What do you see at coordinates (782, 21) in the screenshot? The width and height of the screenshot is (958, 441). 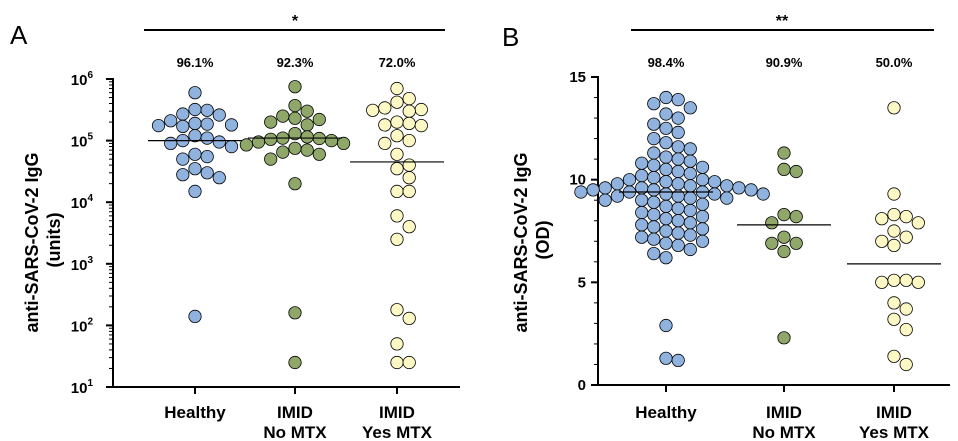 I see `panel-b-significance: **` at bounding box center [782, 21].